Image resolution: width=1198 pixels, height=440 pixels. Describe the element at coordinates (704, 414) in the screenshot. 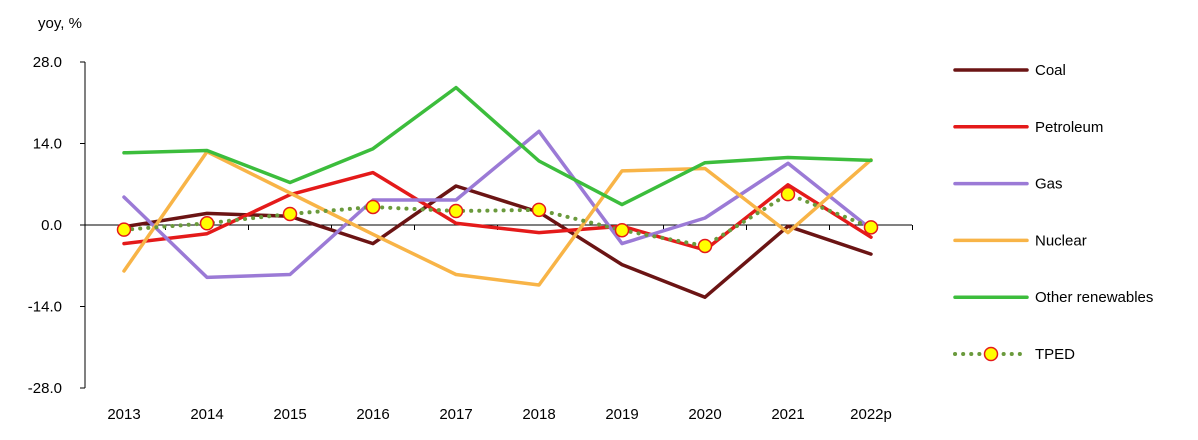

I see `x-tick-label: 2020` at that location.